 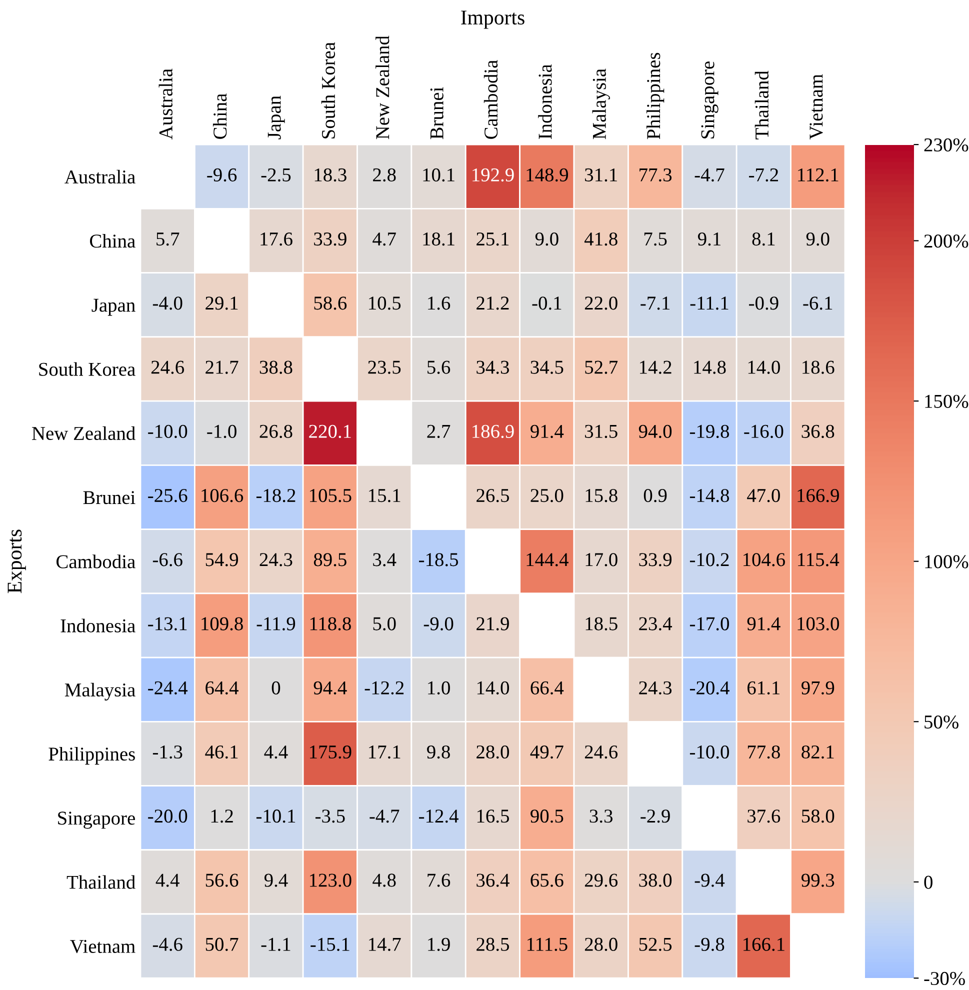 What do you see at coordinates (710, 431) in the screenshot?
I see `data-label: -19.8` at bounding box center [710, 431].